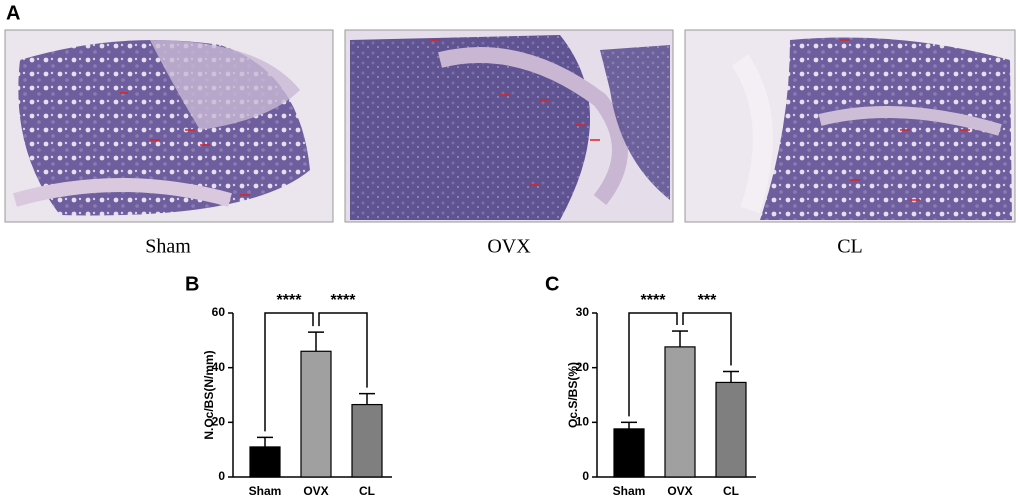 This screenshot has height=502, width=1020. What do you see at coordinates (573, 395) in the screenshot?
I see `y-axis-label: Oc.S/BS(%)` at bounding box center [573, 395].